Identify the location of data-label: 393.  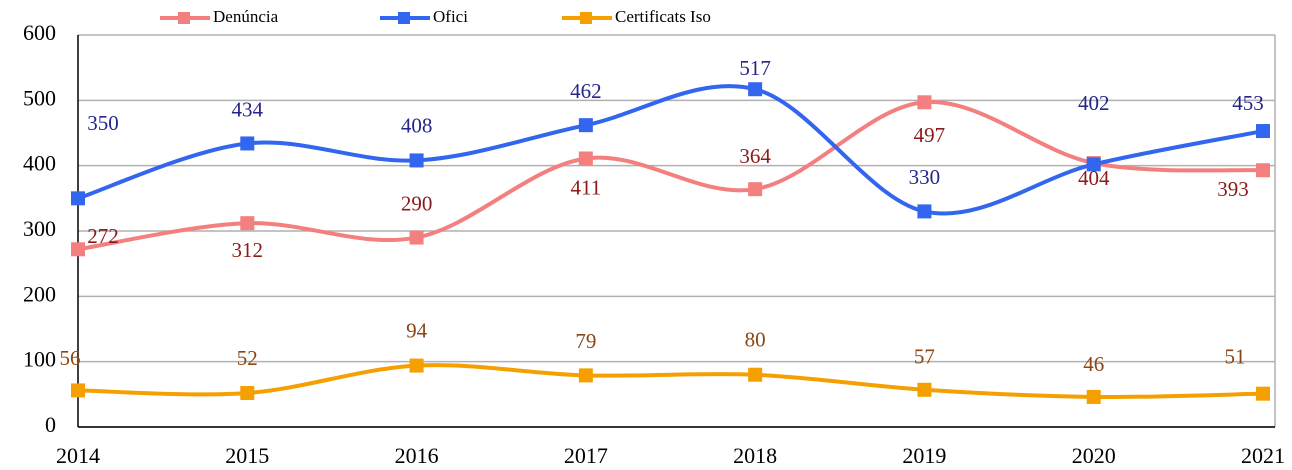
(1233, 189).